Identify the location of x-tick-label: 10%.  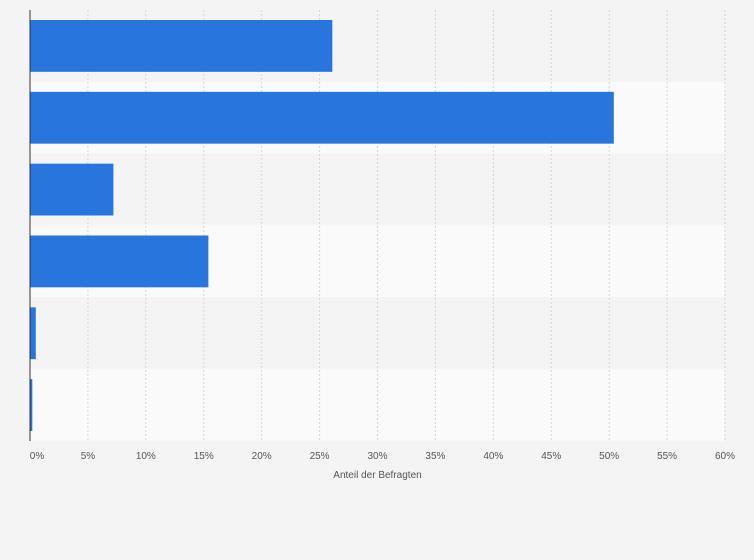
(146, 456).